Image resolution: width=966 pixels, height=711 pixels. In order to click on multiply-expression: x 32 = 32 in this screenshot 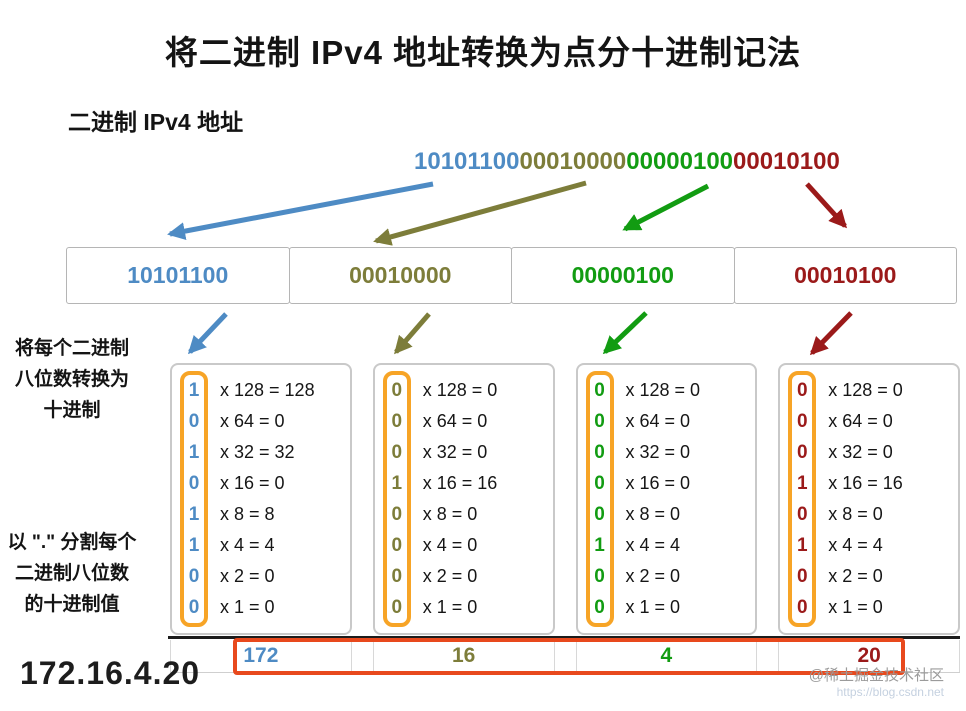, I will do `click(257, 452)`.